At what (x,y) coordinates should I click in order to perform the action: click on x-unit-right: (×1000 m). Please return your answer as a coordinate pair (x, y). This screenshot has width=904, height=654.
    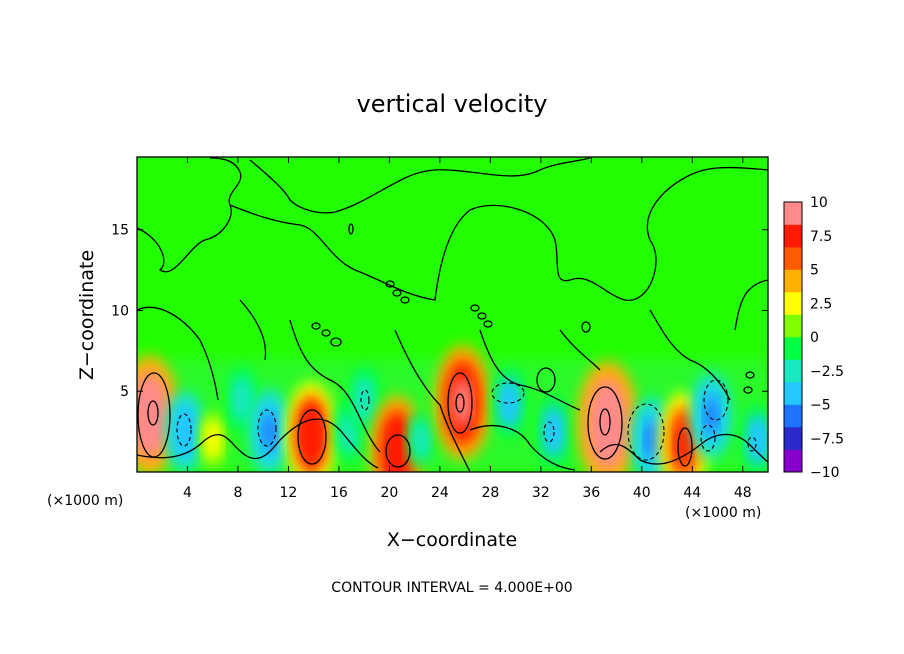
    Looking at the image, I should click on (723, 513).